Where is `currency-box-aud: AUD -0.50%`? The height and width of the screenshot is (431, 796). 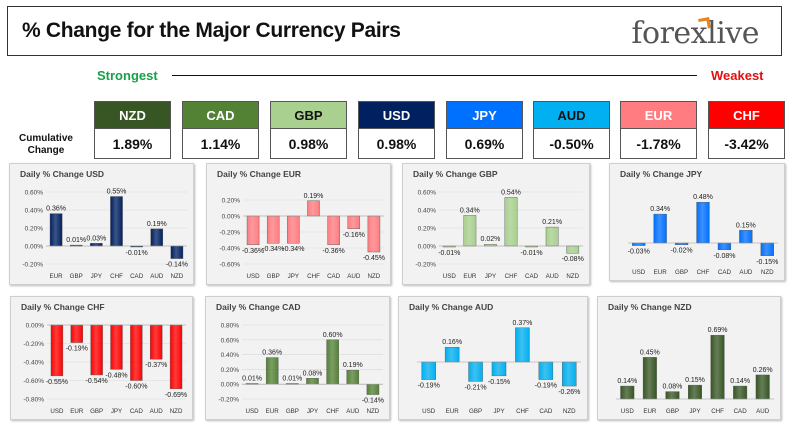
currency-box-aud: AUD -0.50% is located at coordinates (571, 130).